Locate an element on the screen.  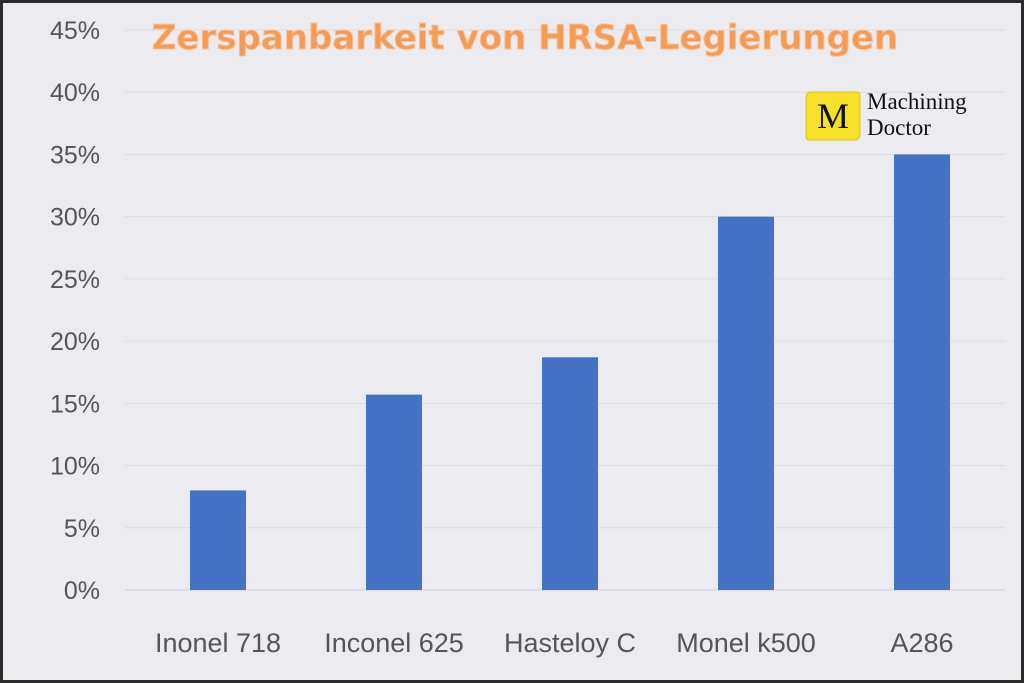
logo-wordmark: Machining Doctor is located at coordinates (917, 115).